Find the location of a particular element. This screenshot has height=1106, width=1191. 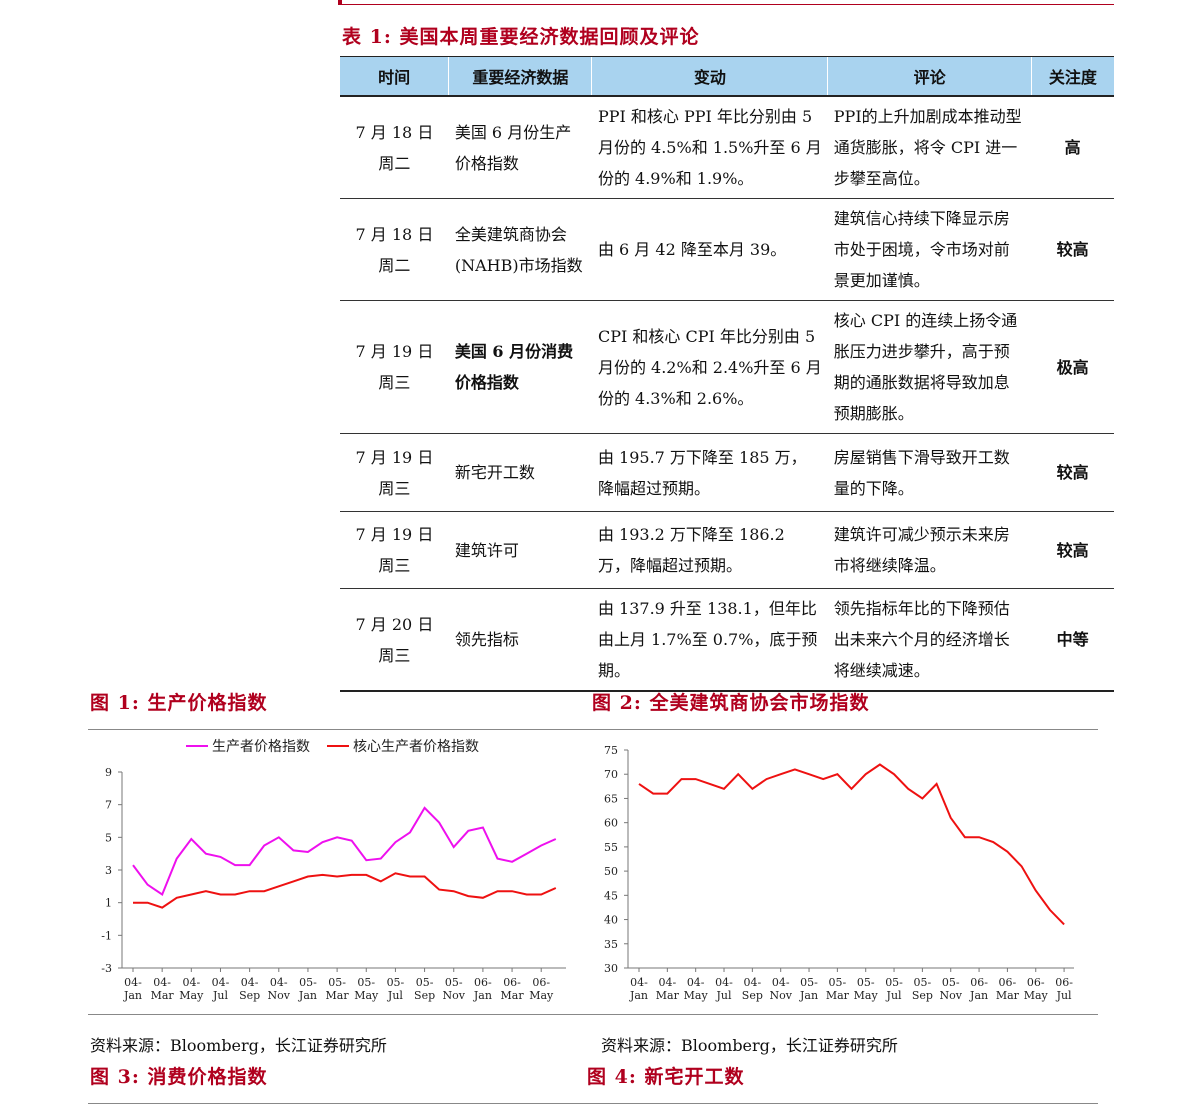

row-comment: 房屋销售下滑导致开工数量的下降。 is located at coordinates (929, 472).